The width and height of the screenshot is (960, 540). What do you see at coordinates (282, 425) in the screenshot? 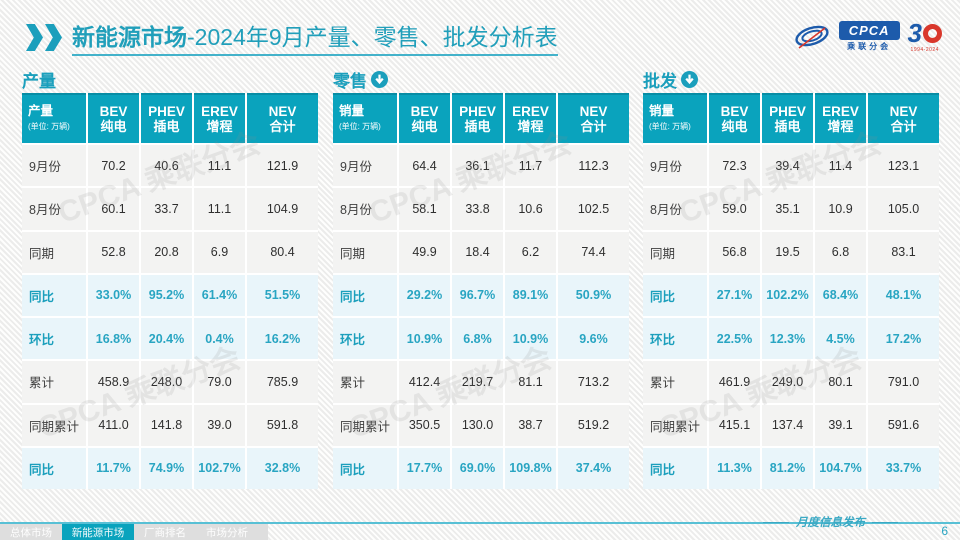
I see `table-value: 591.8` at bounding box center [282, 425].